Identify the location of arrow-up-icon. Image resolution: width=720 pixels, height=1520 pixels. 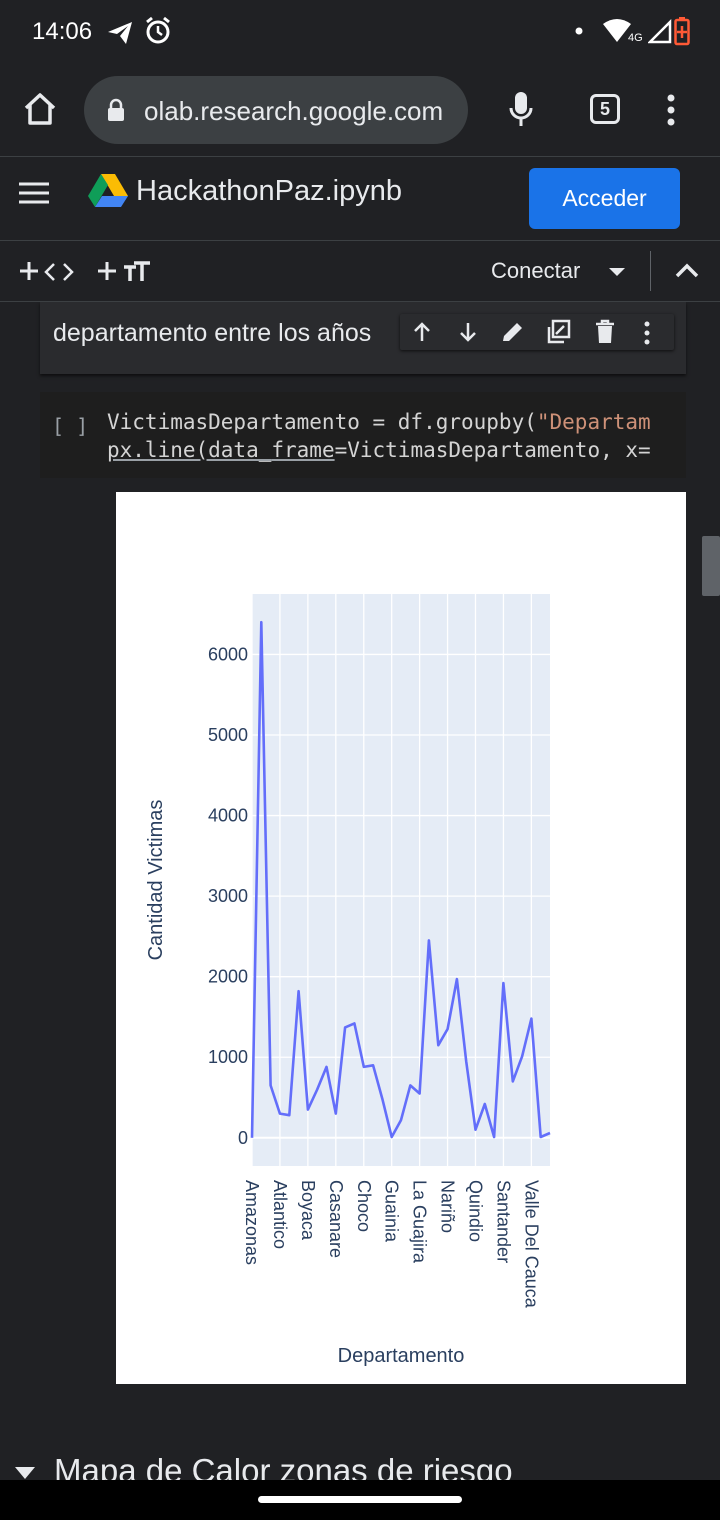
(422, 332).